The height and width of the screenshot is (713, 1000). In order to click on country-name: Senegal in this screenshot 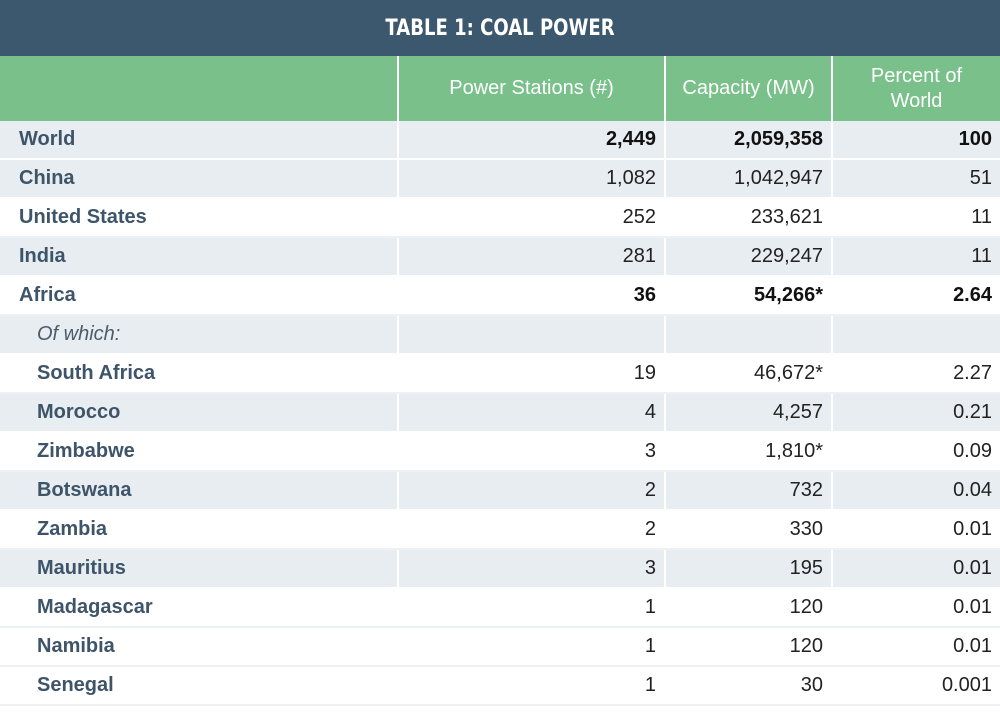, I will do `click(199, 686)`.